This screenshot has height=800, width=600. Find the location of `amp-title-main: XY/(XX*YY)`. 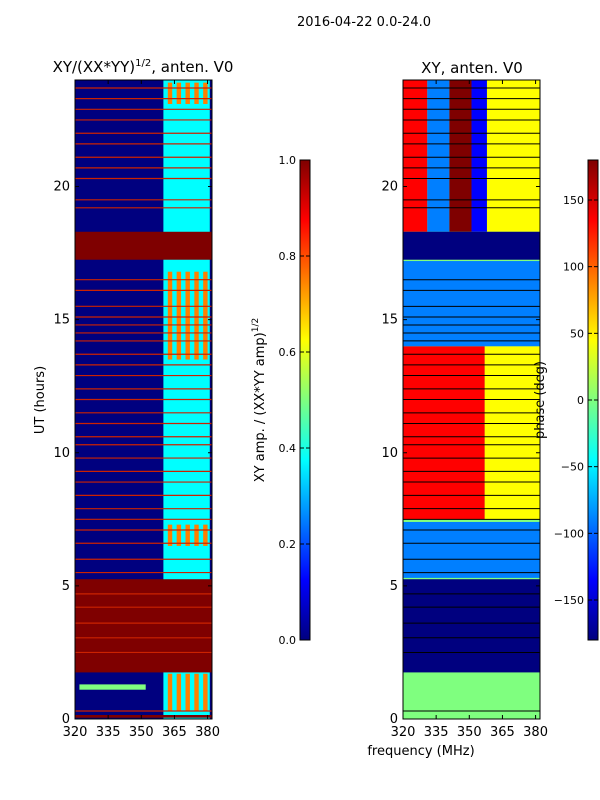

amp-title-main: XY/(XX*YY) is located at coordinates (94, 67).